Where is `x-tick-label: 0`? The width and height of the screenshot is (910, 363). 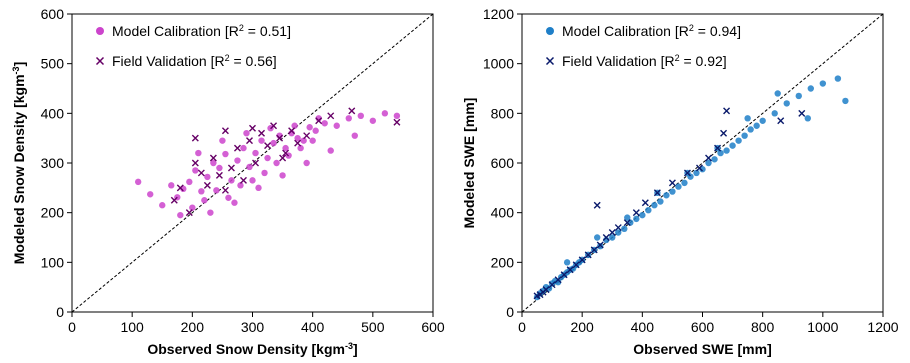
x-tick-label: 0 is located at coordinates (522, 327).